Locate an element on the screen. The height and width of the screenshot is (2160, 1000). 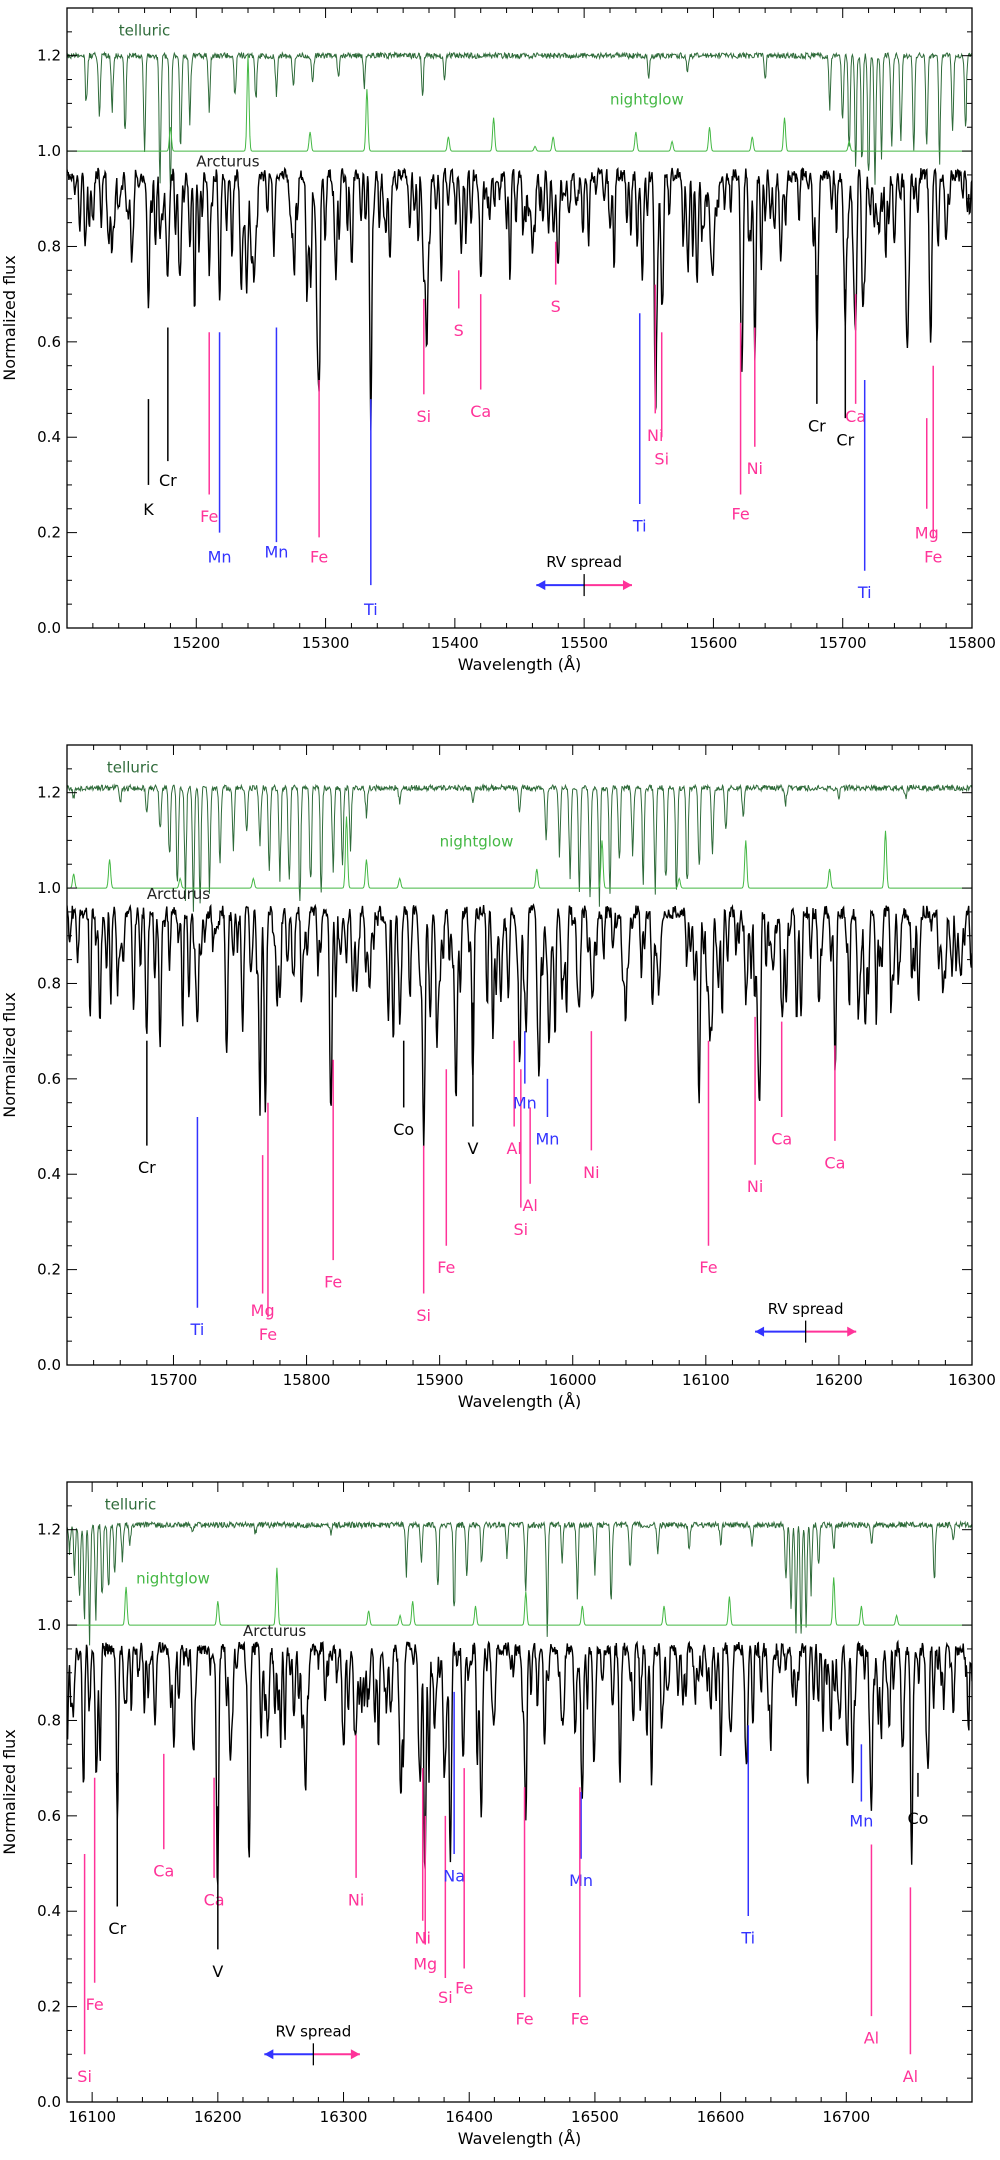
x-tick-label: 15900 is located at coordinates (440, 1380).